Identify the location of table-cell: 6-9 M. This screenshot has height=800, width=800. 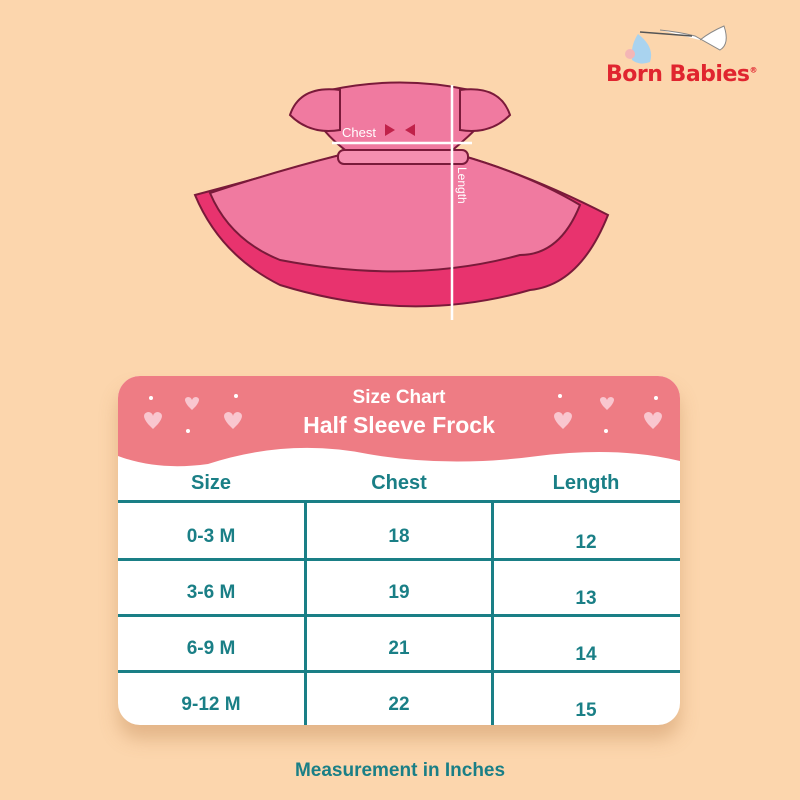
(211, 648).